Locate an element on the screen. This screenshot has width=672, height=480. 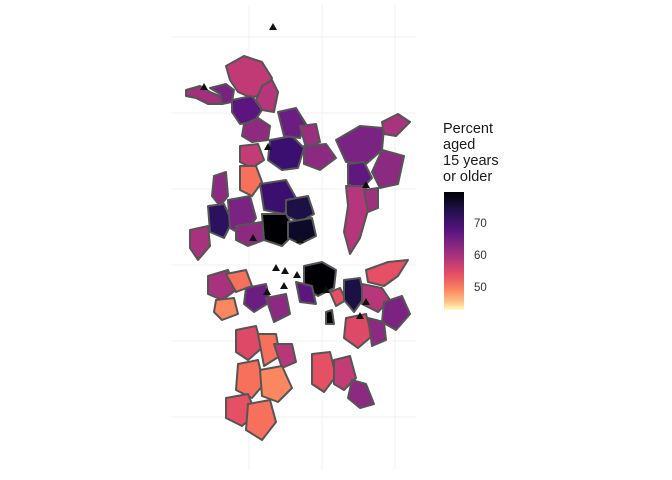
legend-tick-label: 70 is located at coordinates (480, 224).